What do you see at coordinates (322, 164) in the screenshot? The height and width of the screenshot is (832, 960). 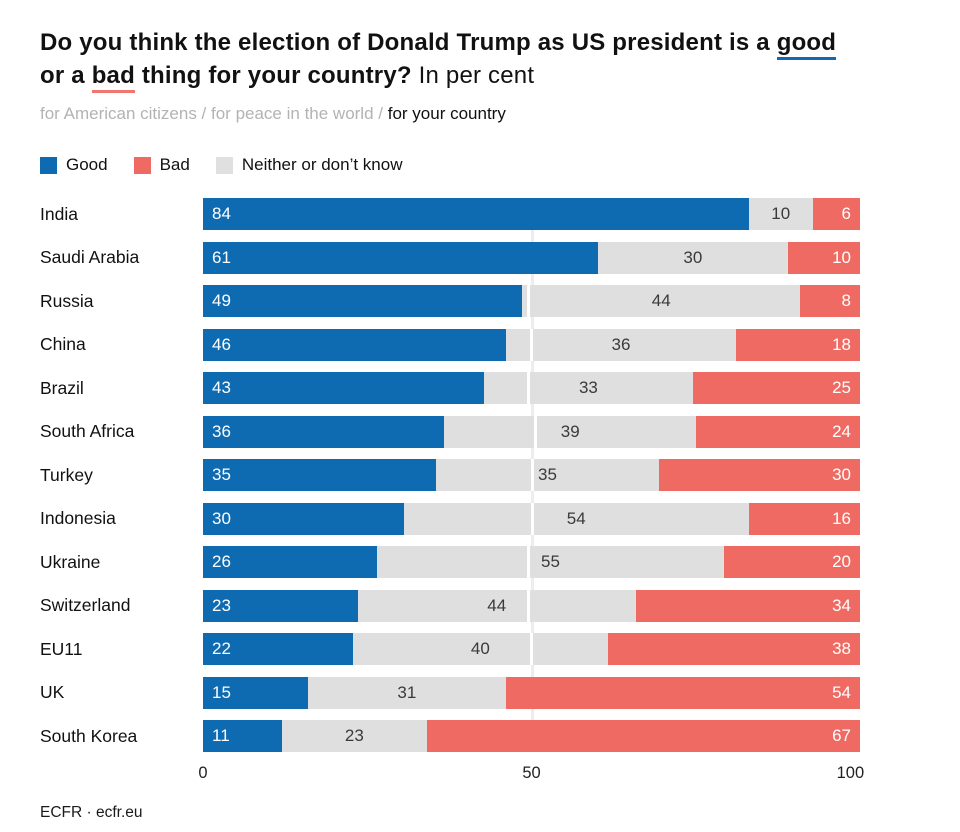 I see `legend-label-neither: Neither or don’t know` at bounding box center [322, 164].